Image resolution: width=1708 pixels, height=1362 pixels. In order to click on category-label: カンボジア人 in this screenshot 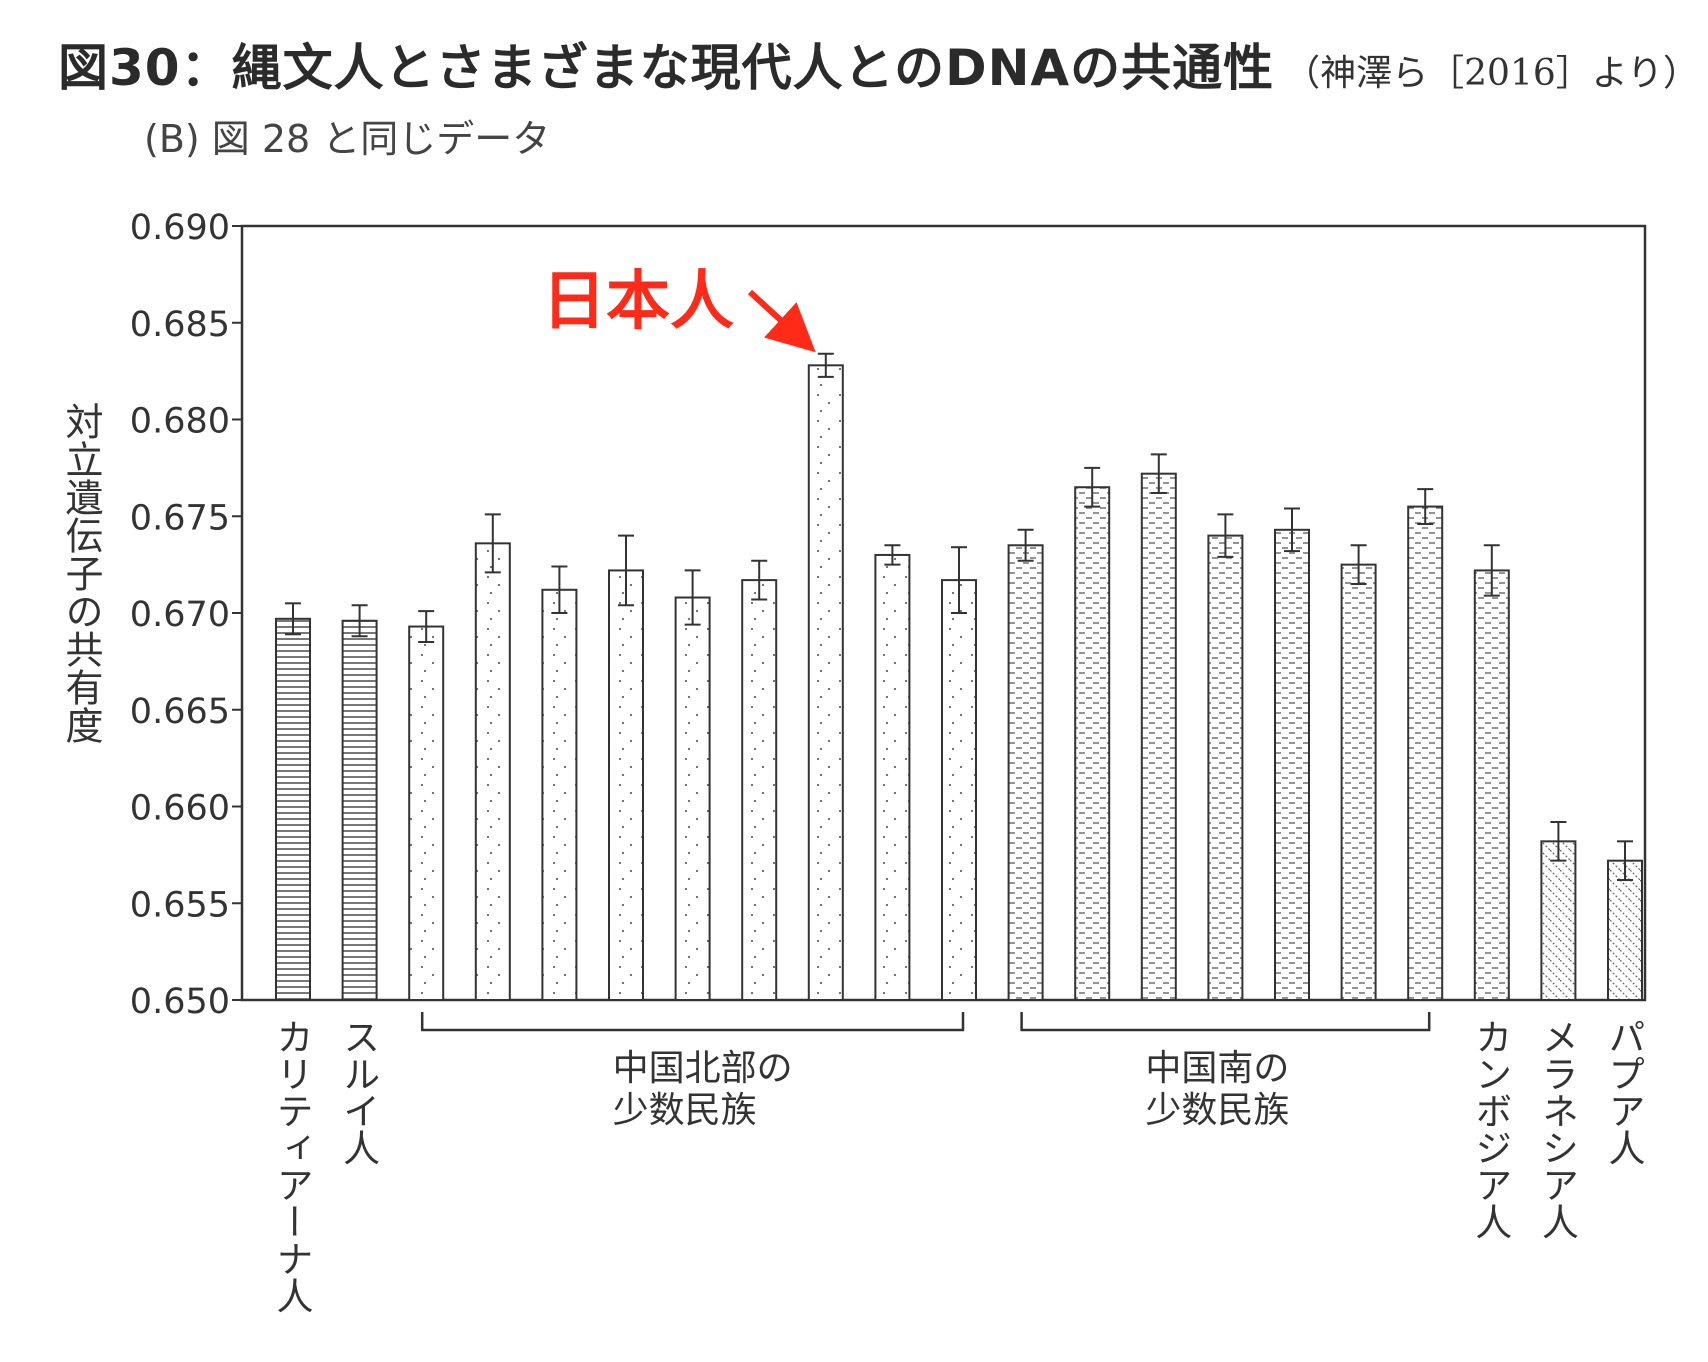, I will do `click(1490, 1129)`.